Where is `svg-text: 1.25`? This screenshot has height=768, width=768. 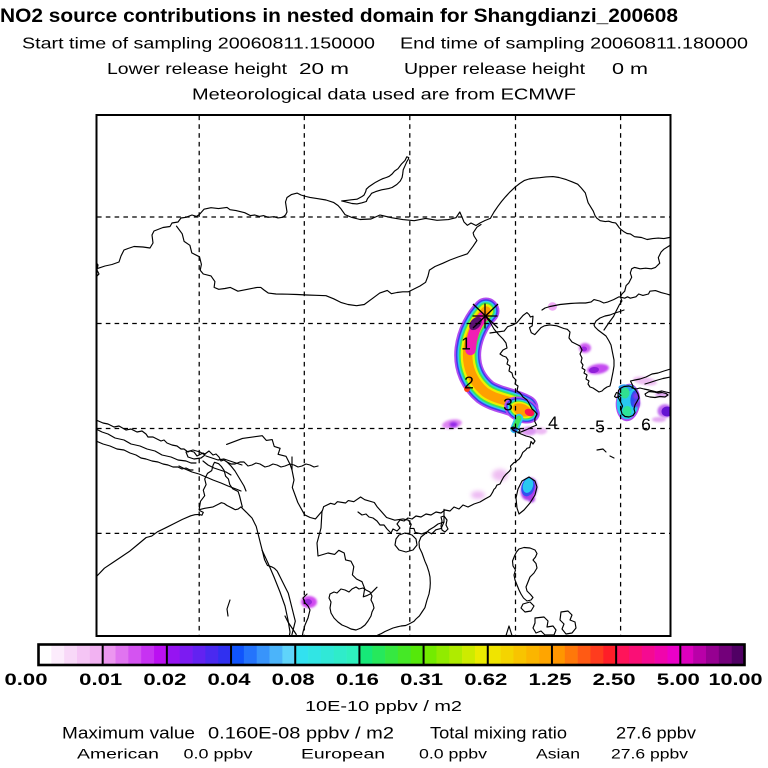
svg-text: 1.25 is located at coordinates (550, 679).